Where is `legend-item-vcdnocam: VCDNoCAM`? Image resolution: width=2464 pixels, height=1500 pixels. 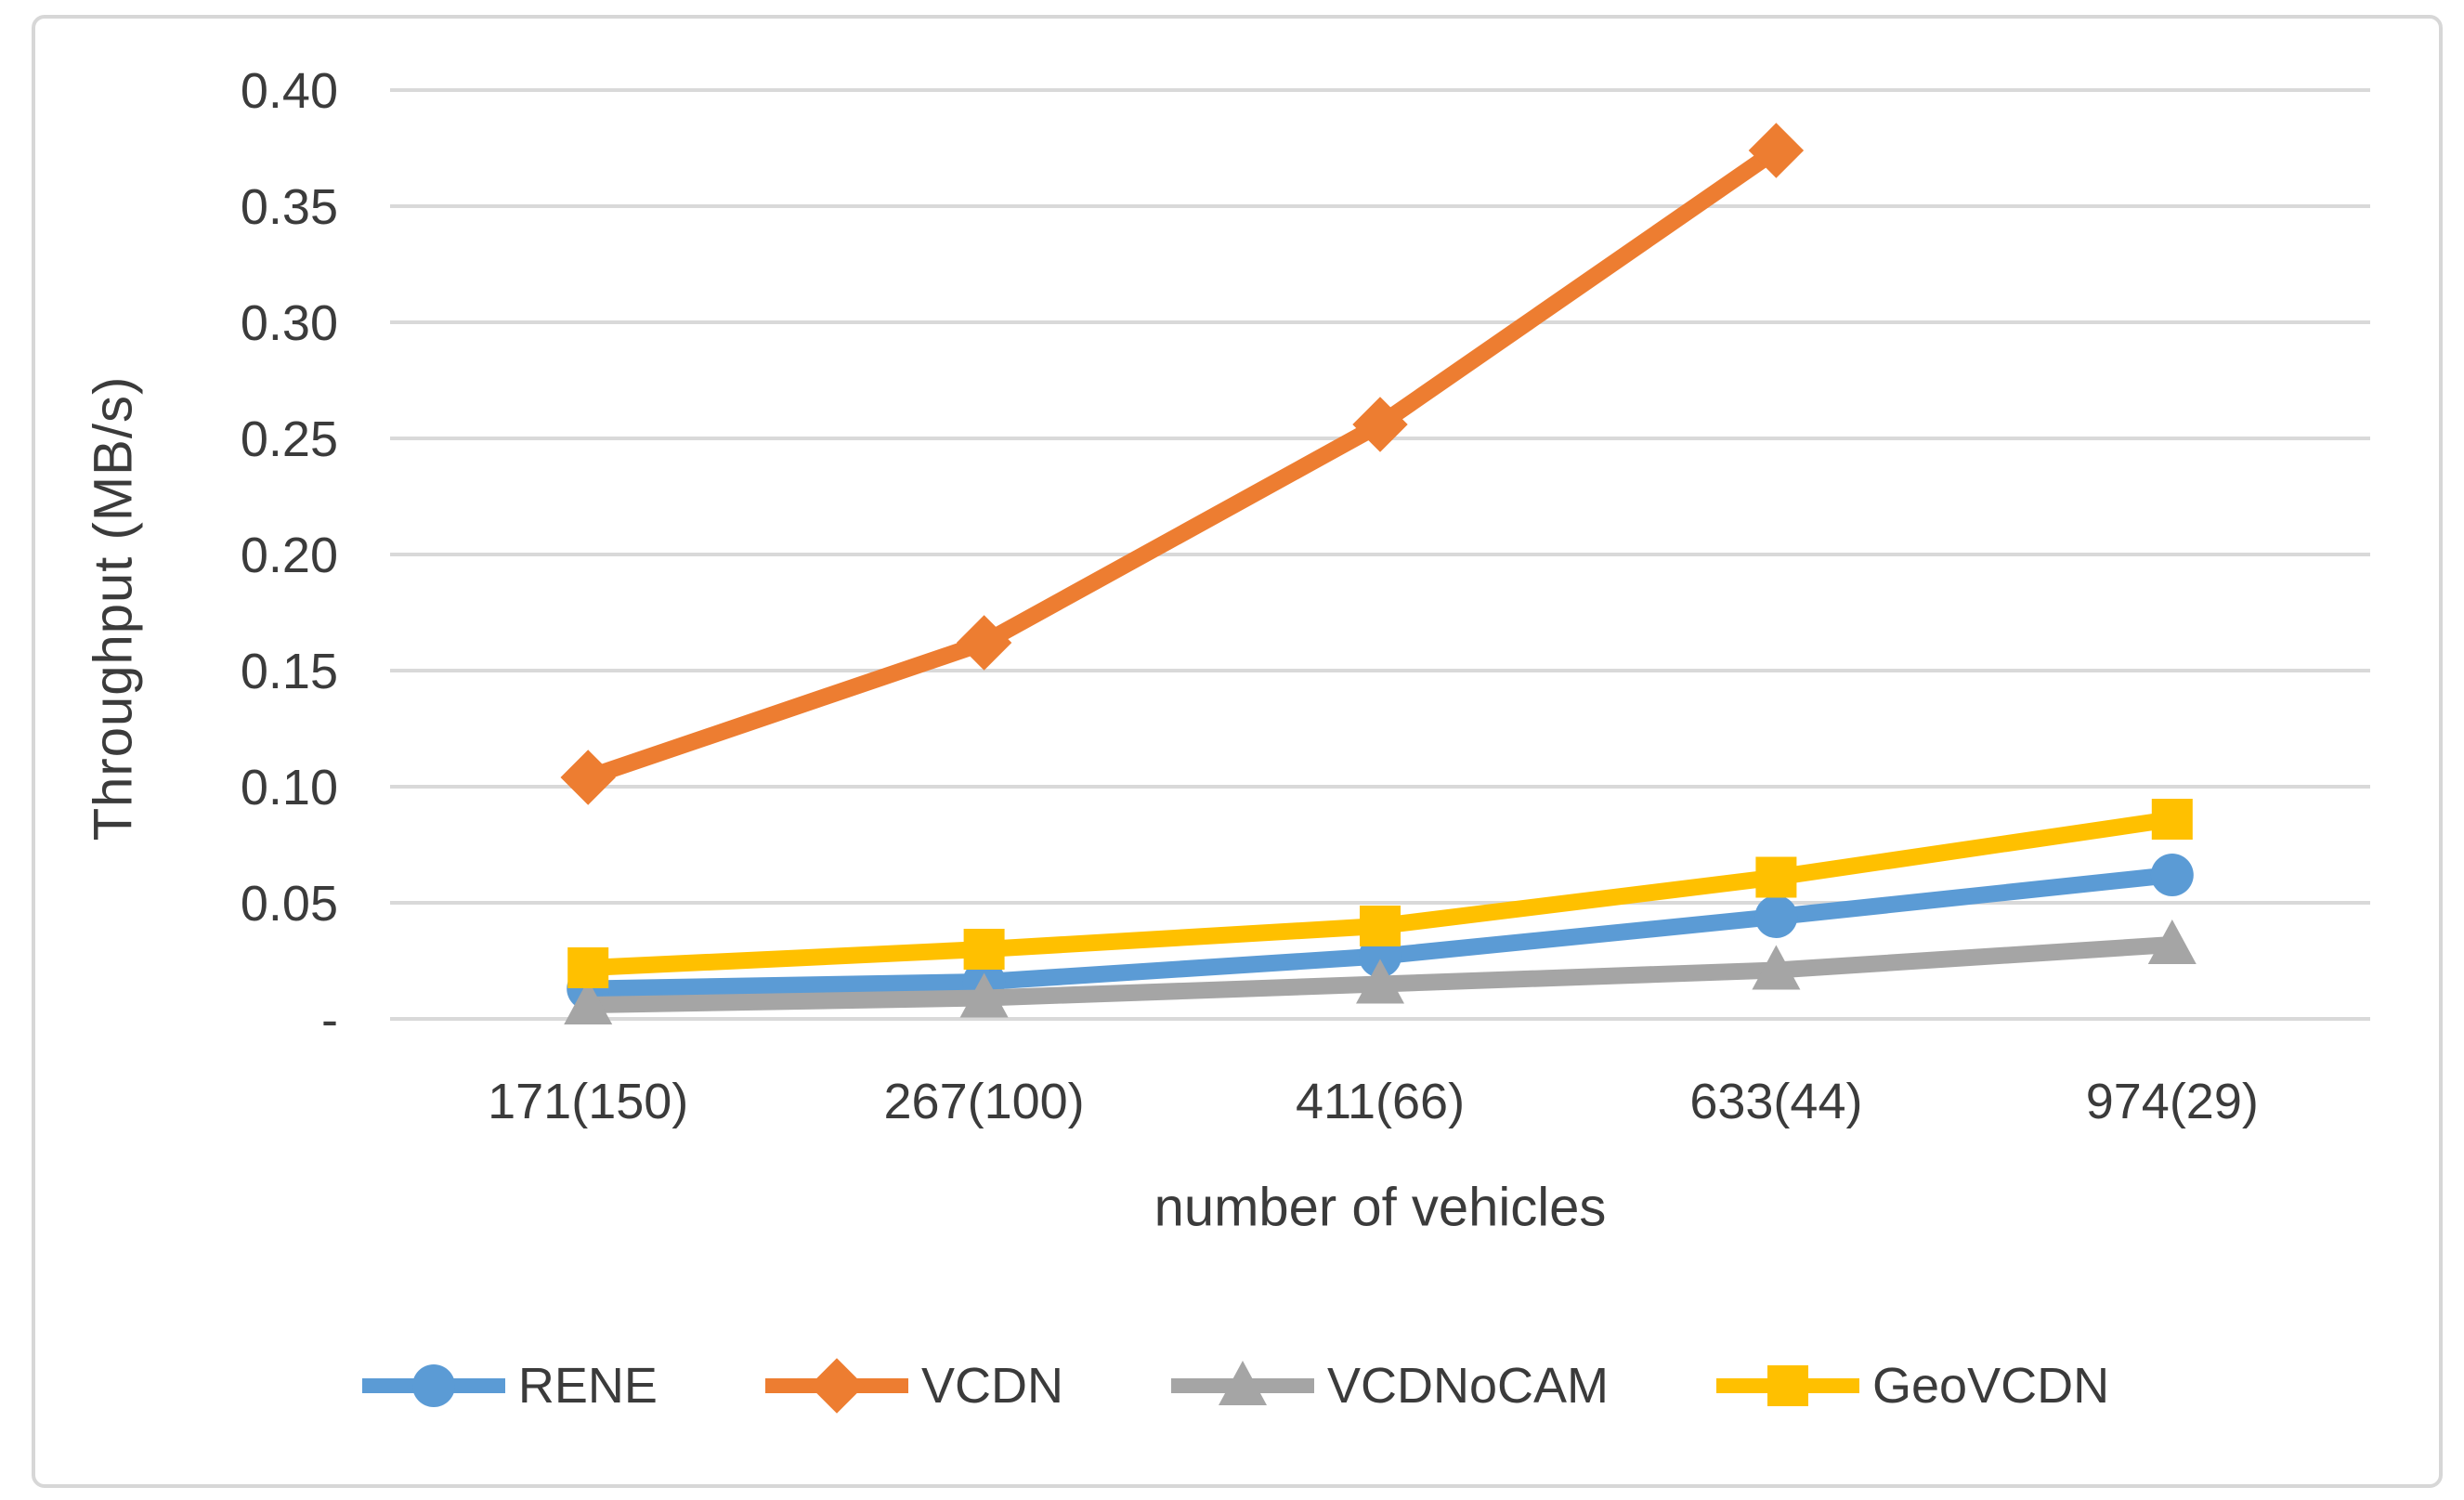 legend-item-vcdnocam: VCDNoCAM is located at coordinates (1386, 1385).